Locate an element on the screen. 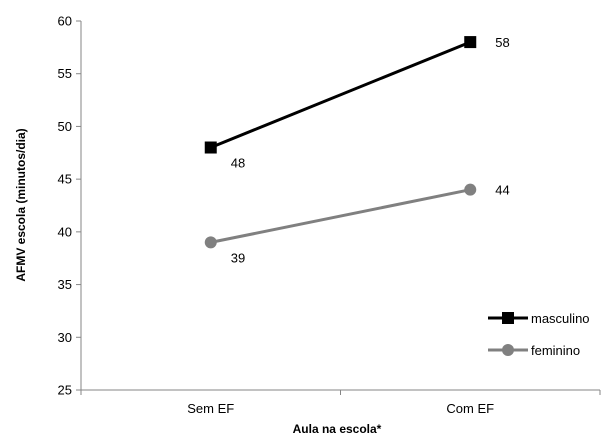 This screenshot has height=440, width=610. x-axis: Sem EF Com EF is located at coordinates (340, 402).